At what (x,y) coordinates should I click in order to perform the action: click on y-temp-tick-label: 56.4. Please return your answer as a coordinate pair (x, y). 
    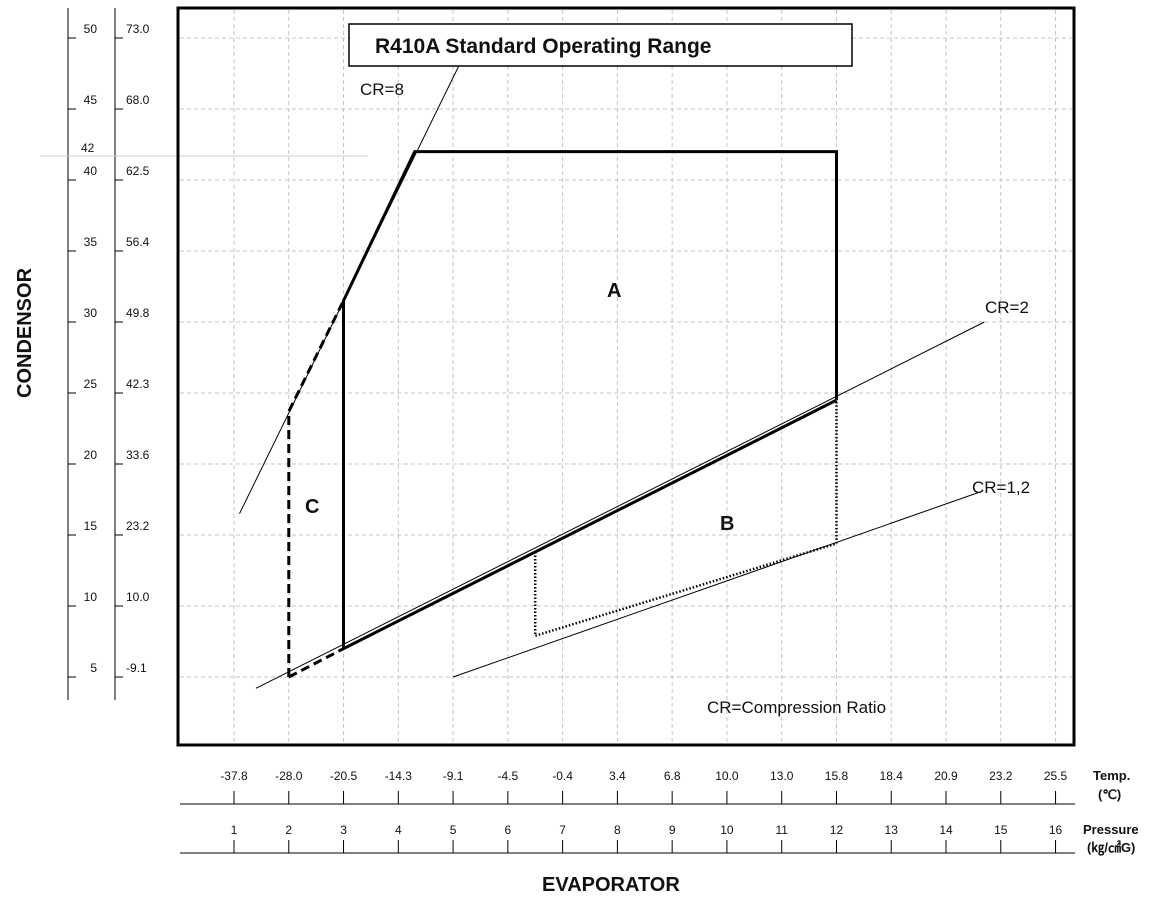
    Looking at the image, I should click on (138, 242).